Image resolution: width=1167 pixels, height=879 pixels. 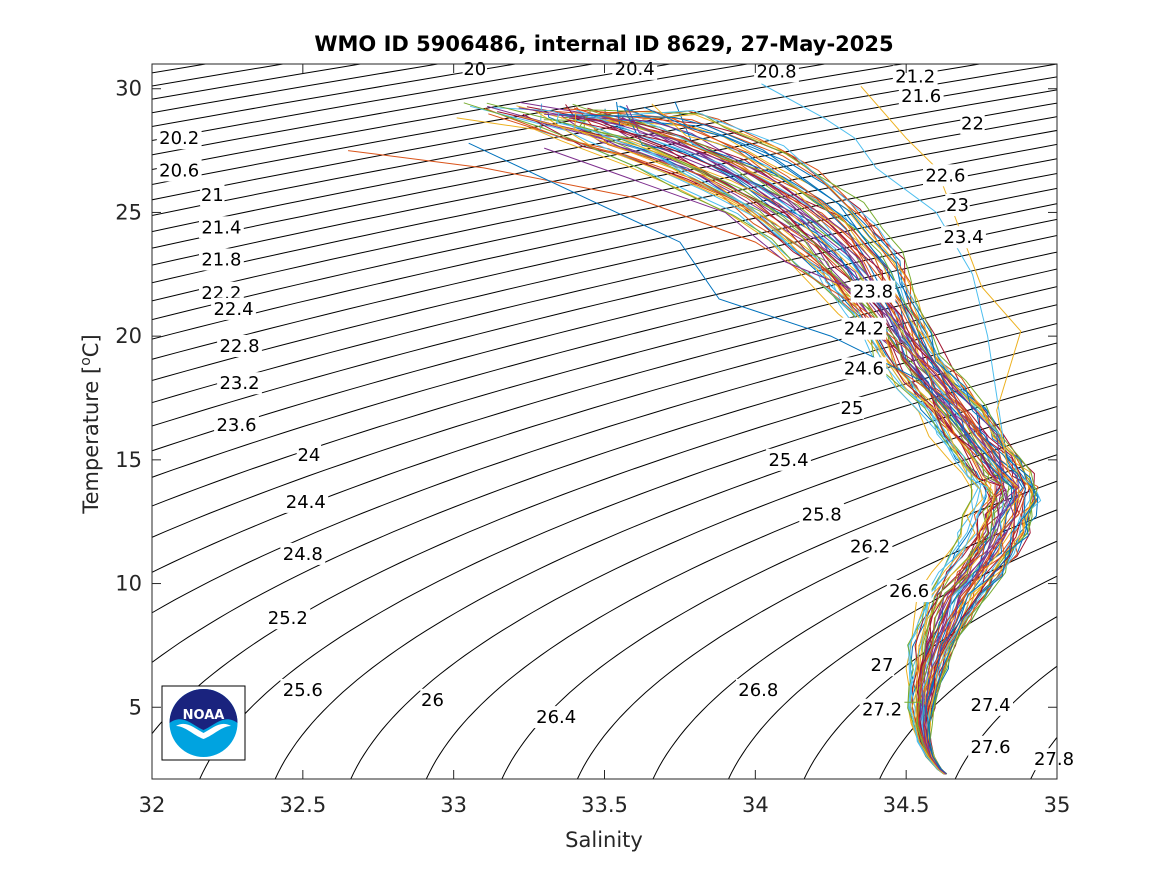 What do you see at coordinates (302, 805) in the screenshot?
I see `x-tick-label: 32.5` at bounding box center [302, 805].